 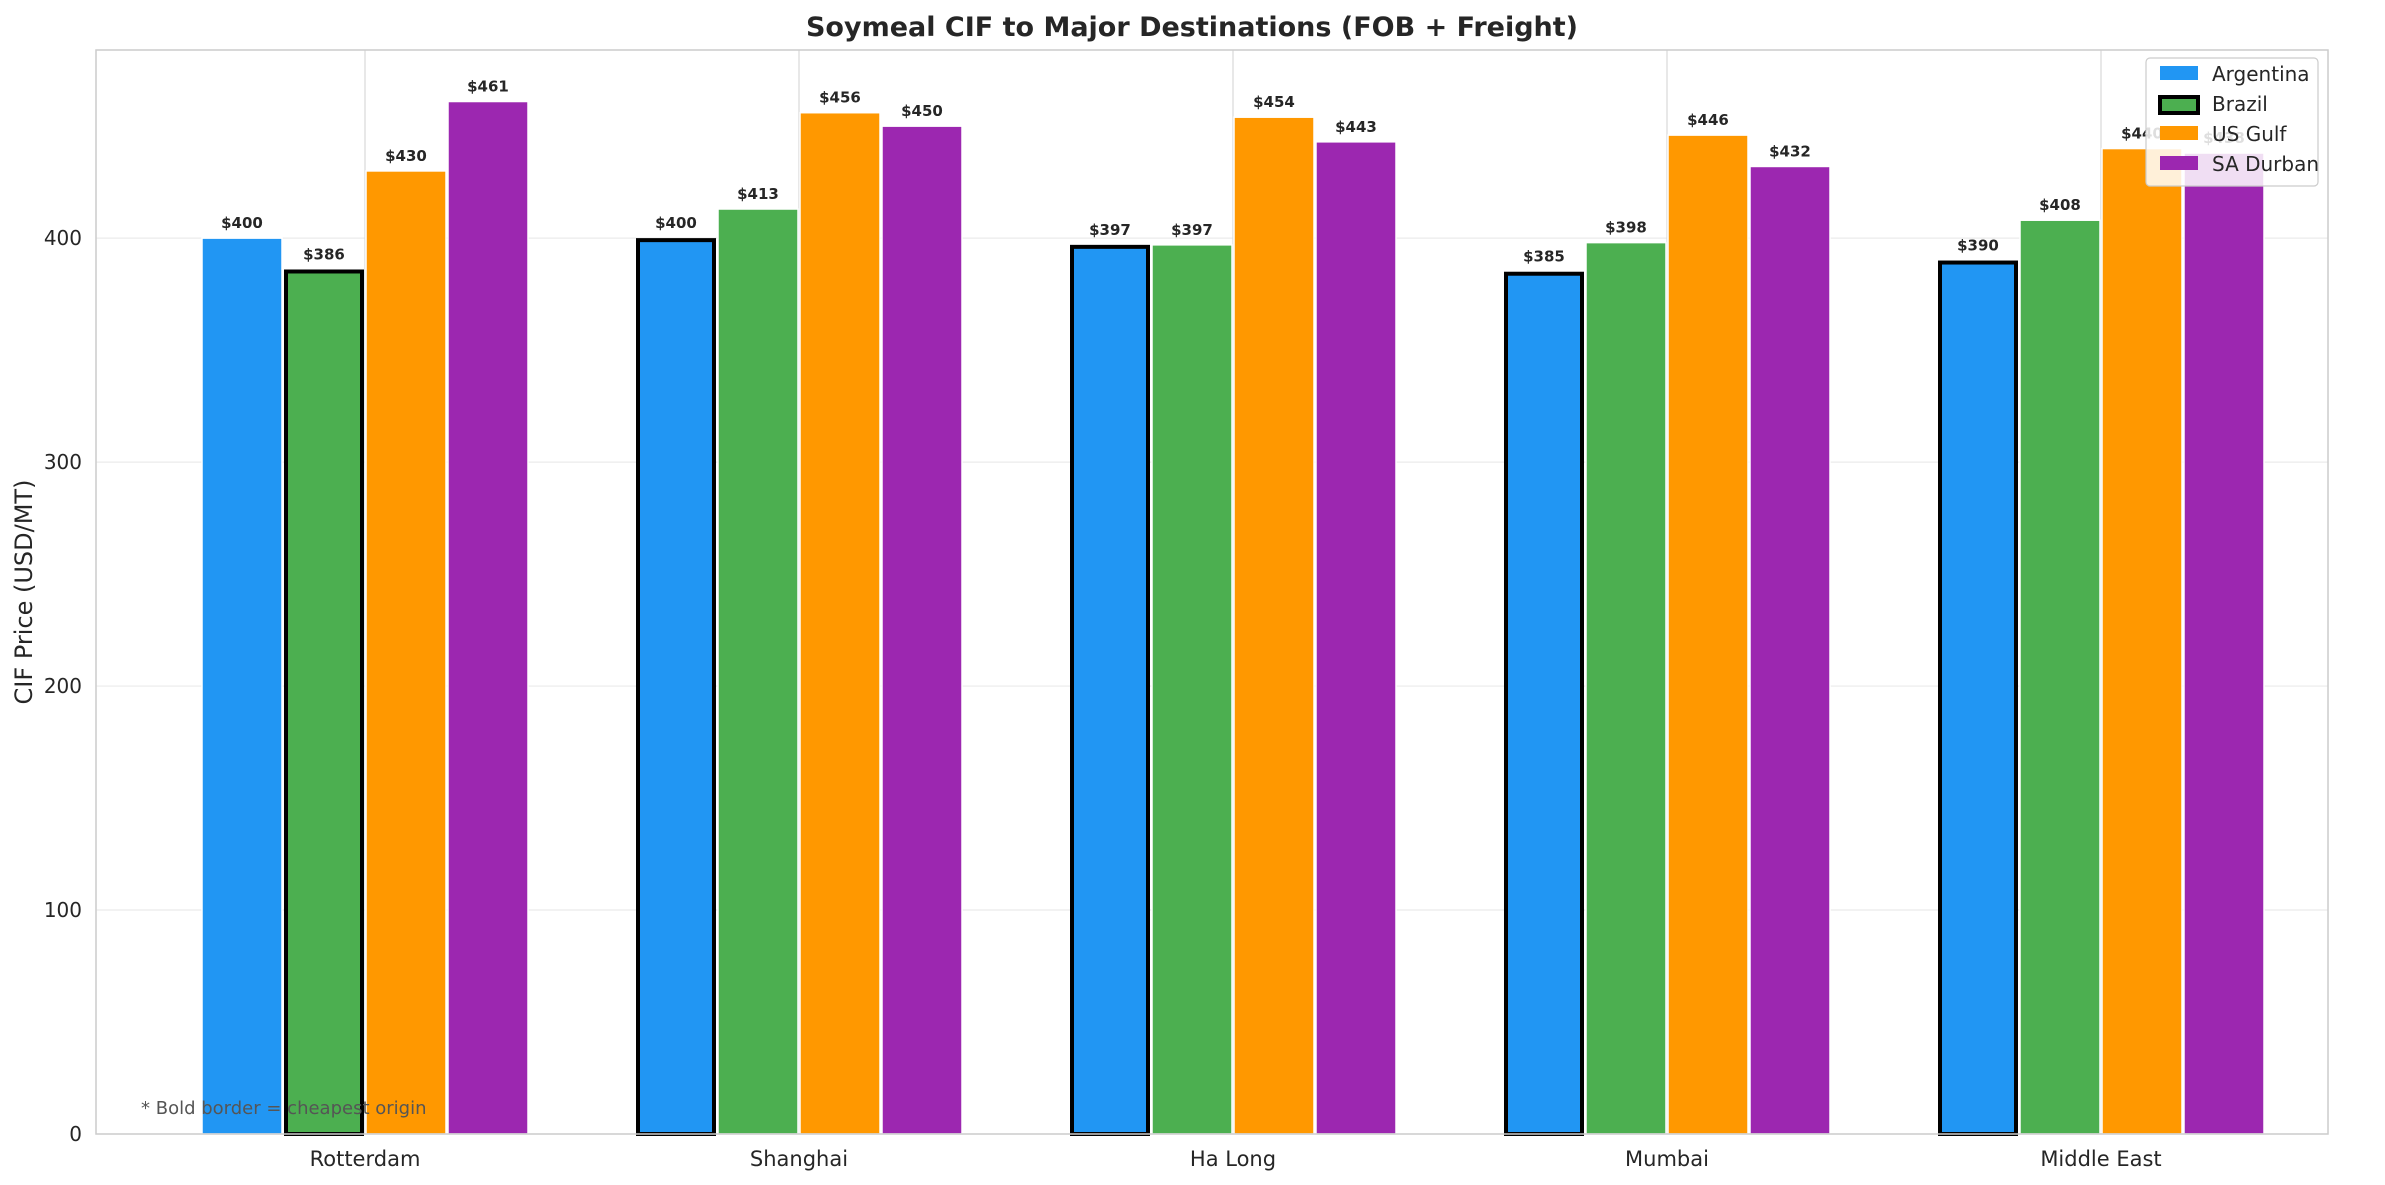 I want to click on bar-value-label: $386, so click(x=324, y=254).